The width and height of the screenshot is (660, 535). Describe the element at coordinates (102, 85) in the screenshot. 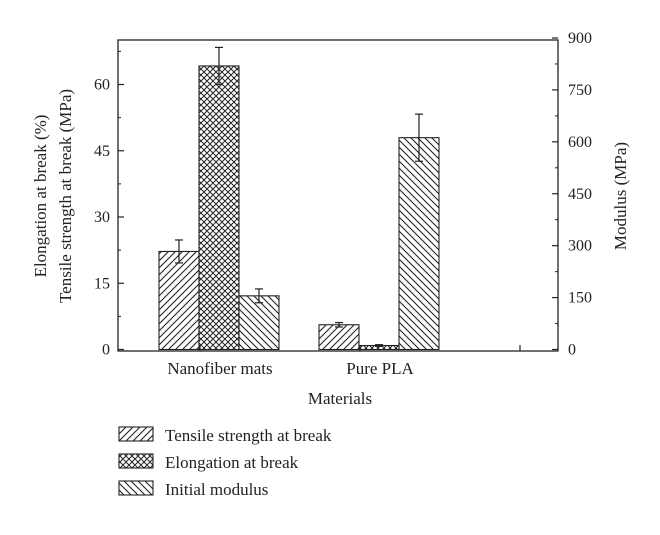

I see `left-tick-label: 60` at that location.